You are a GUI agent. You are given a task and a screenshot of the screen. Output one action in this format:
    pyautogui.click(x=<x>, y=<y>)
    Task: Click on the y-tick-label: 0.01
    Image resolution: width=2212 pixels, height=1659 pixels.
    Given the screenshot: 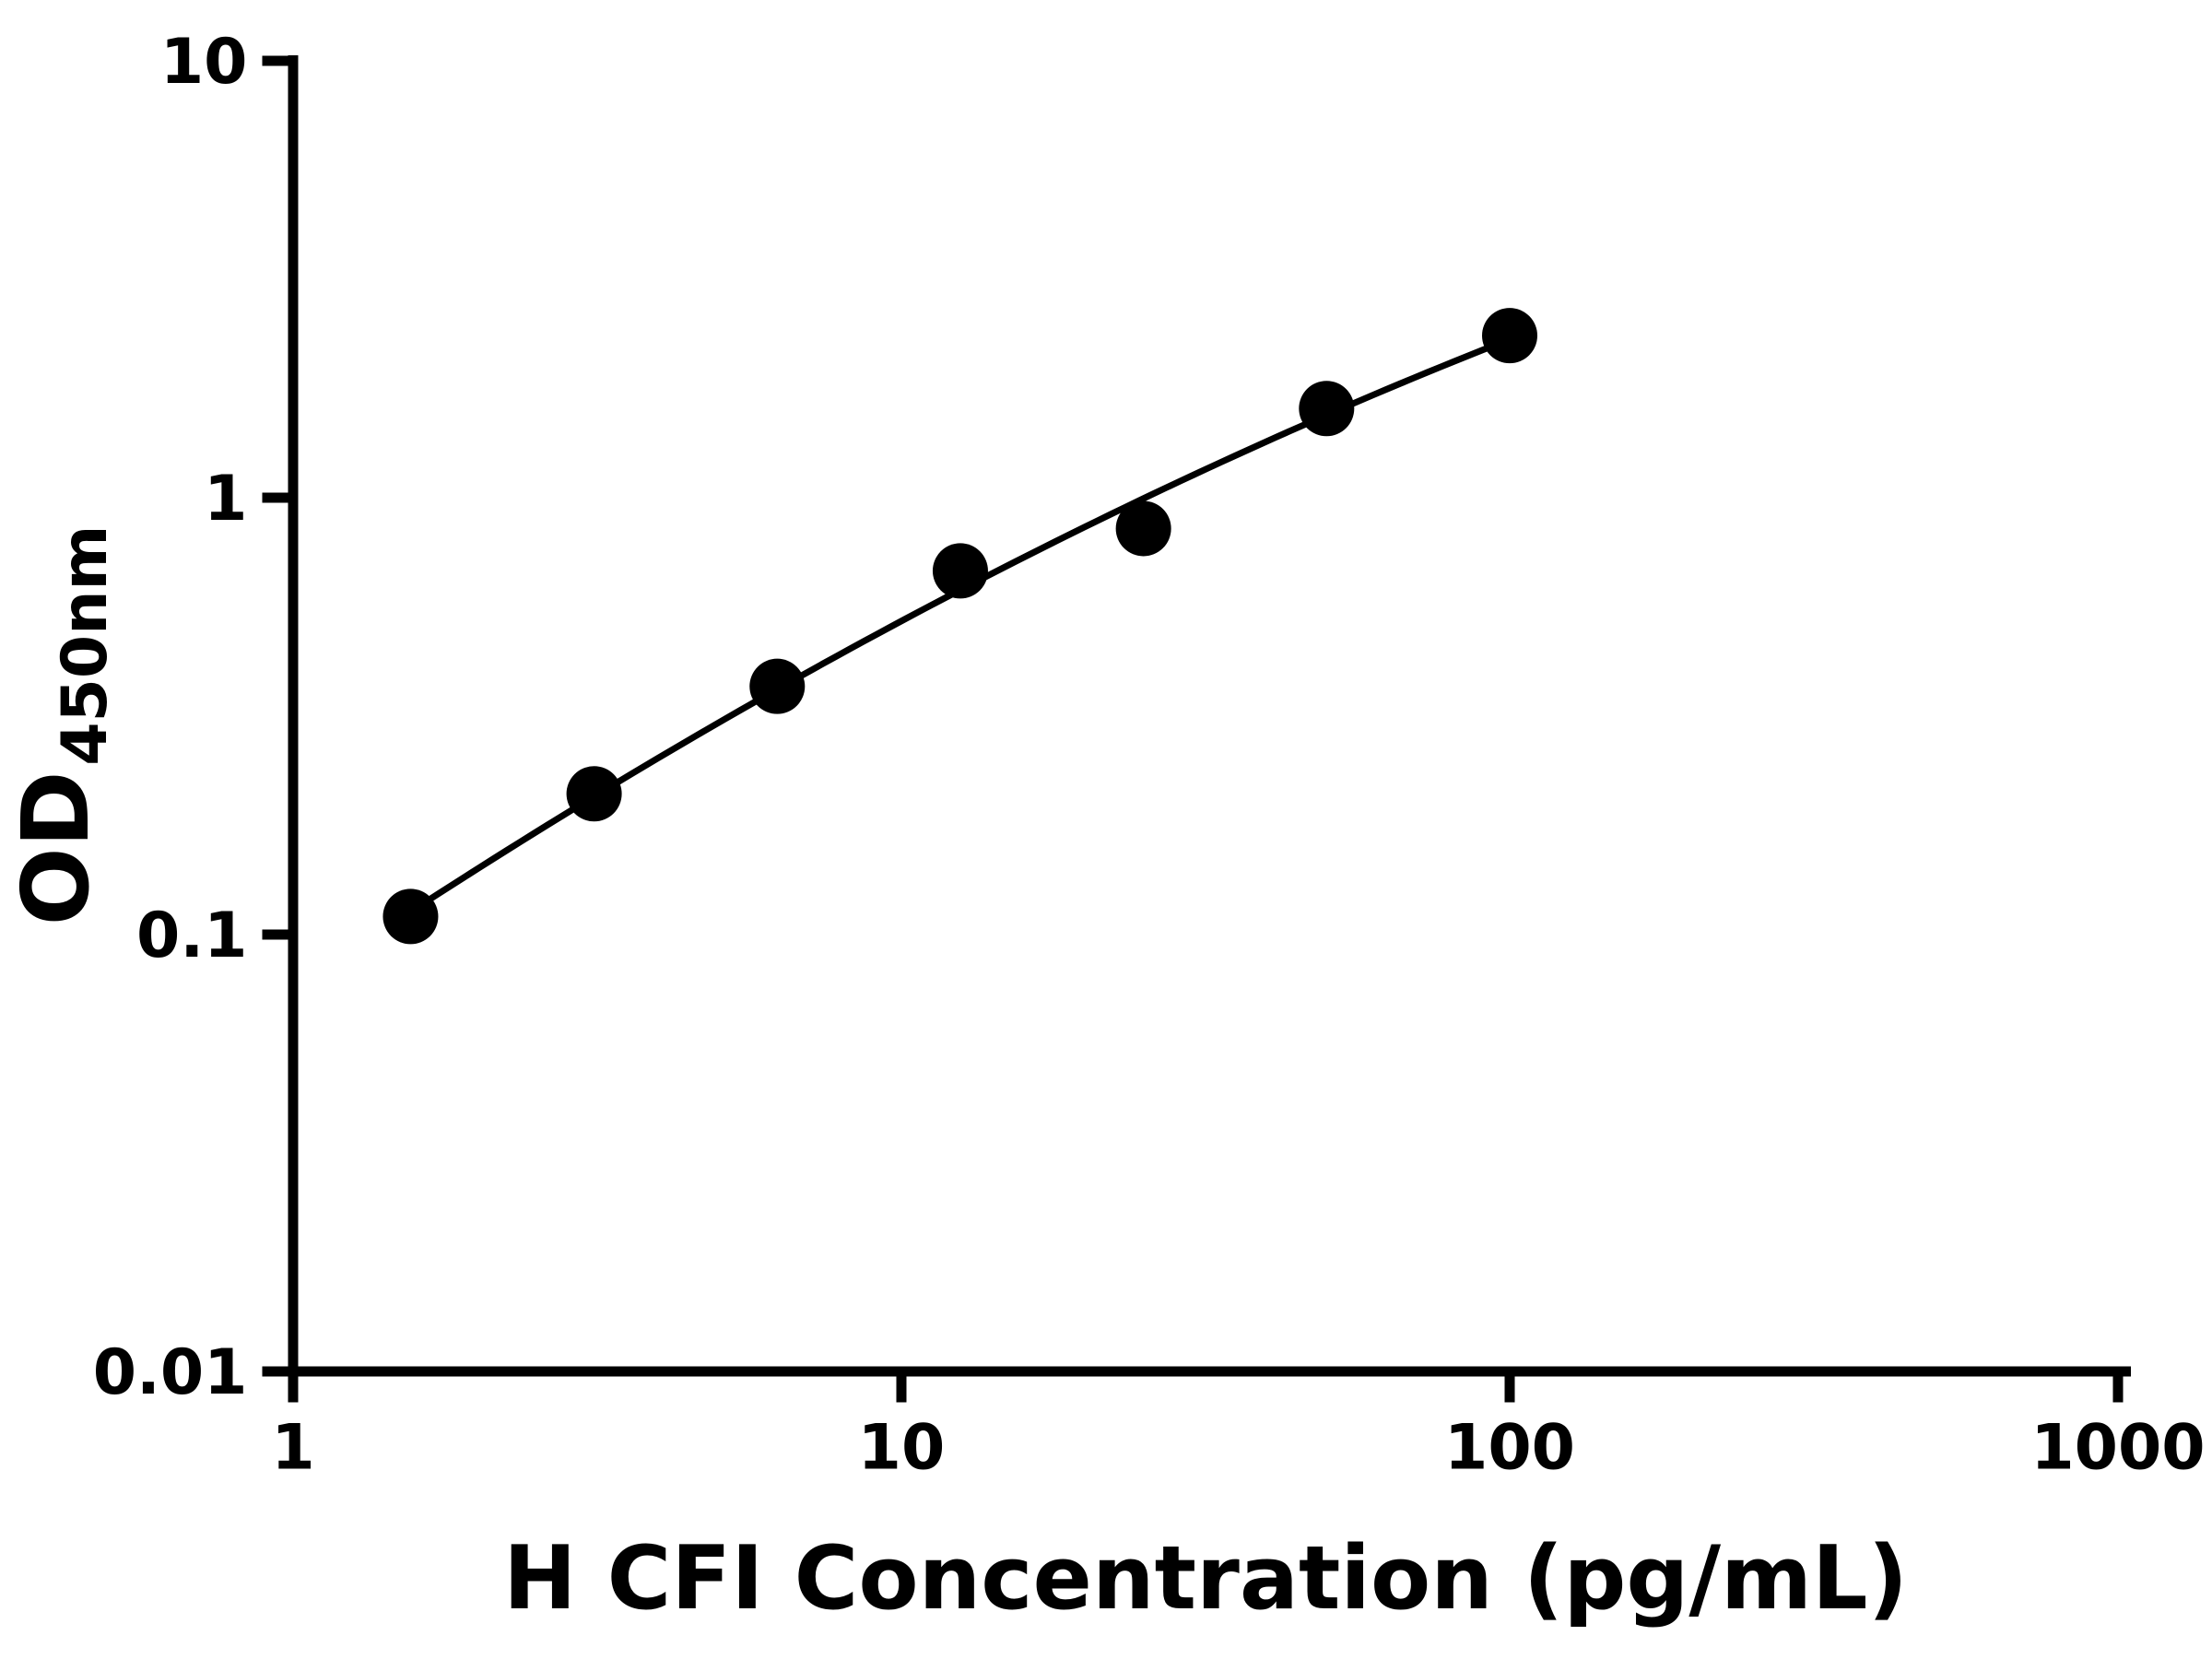 What is the action you would take?
    pyautogui.click(x=170, y=1372)
    